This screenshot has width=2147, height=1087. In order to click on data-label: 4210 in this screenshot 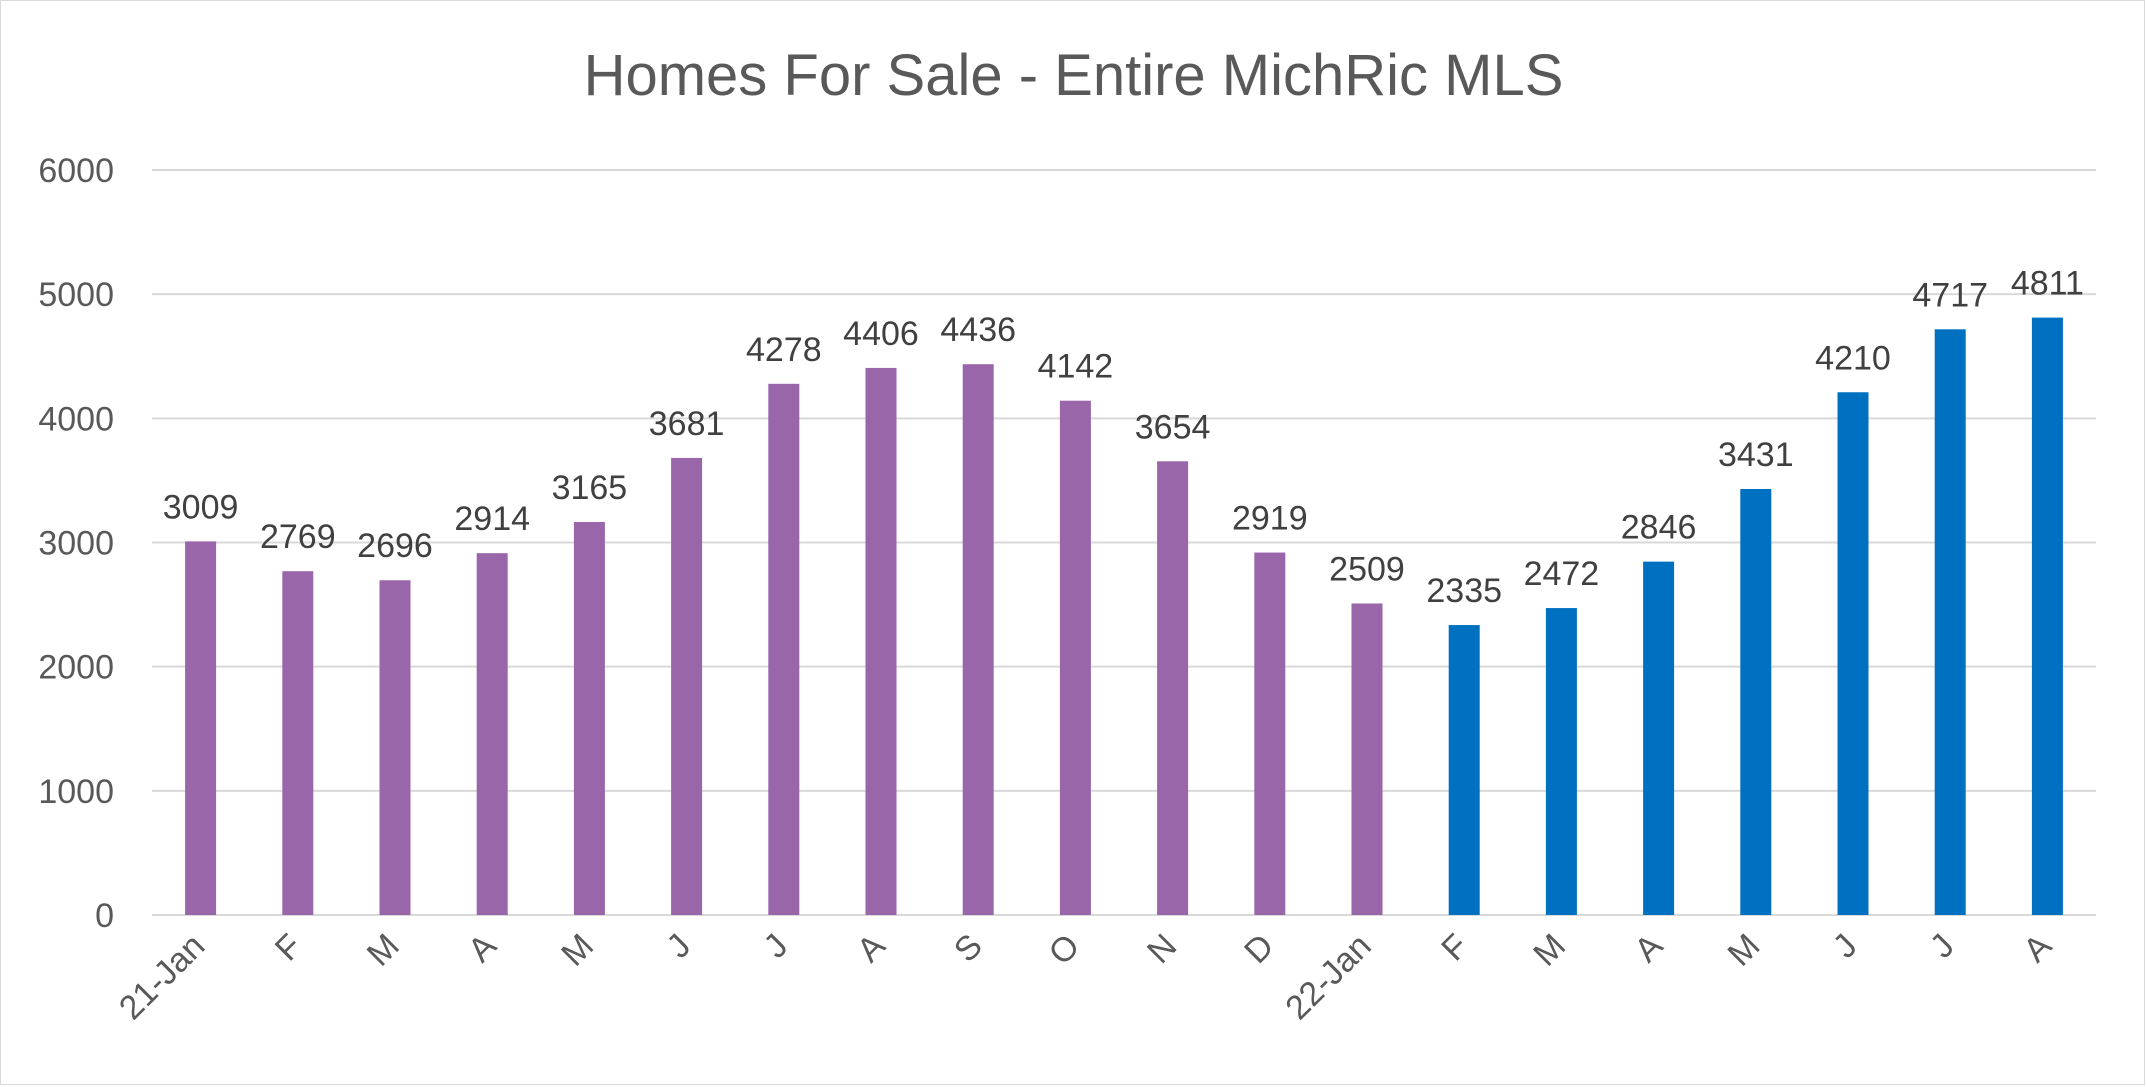, I will do `click(1853, 358)`.